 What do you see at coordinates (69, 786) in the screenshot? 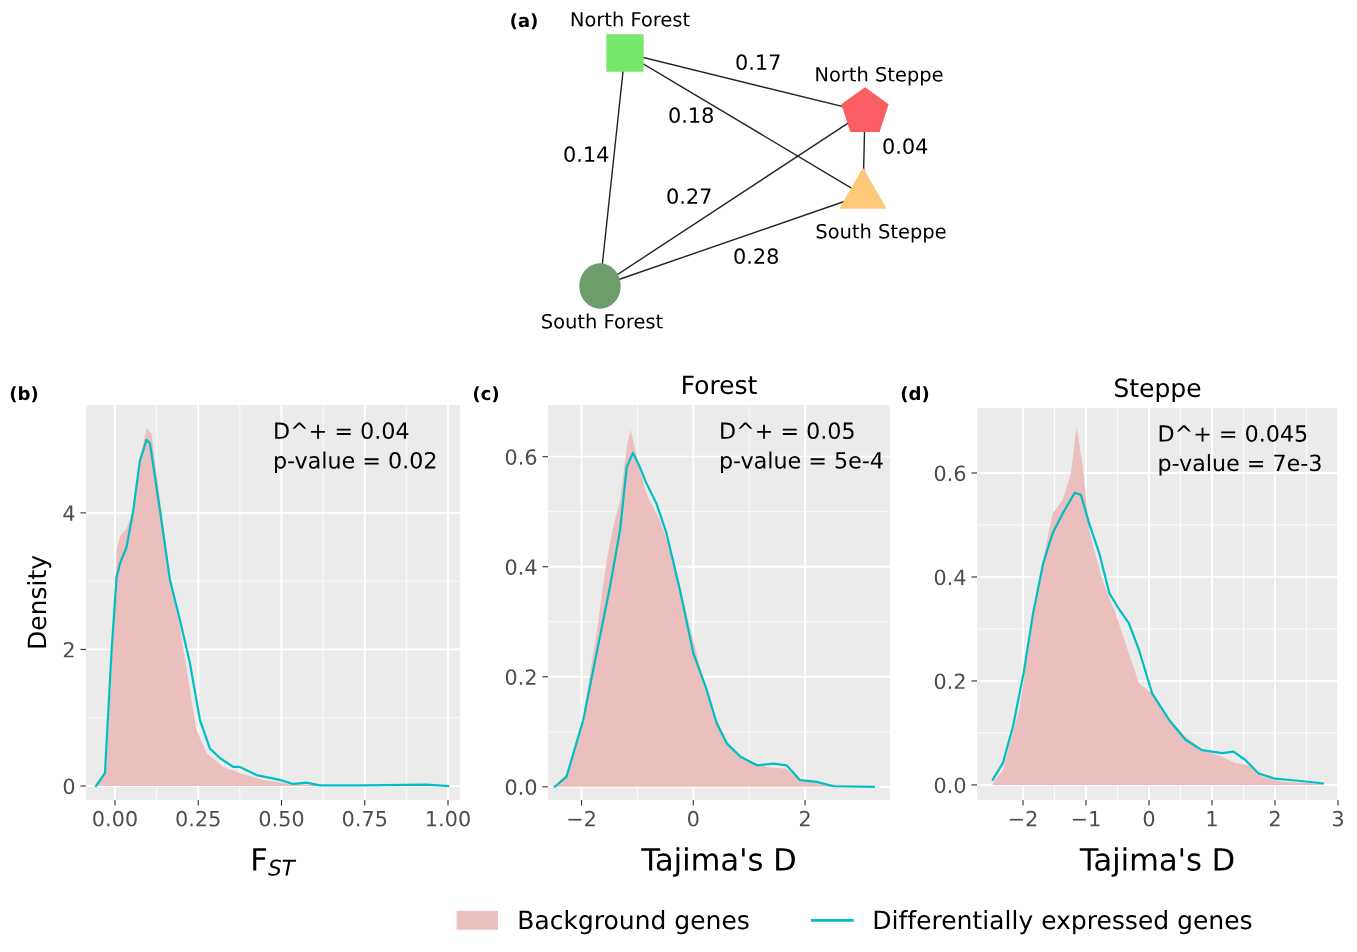
I see `y-tick-label: 0` at bounding box center [69, 786].